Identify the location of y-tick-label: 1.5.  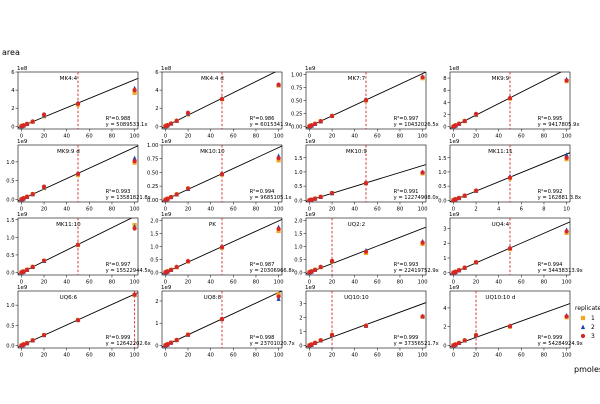
(442, 159).